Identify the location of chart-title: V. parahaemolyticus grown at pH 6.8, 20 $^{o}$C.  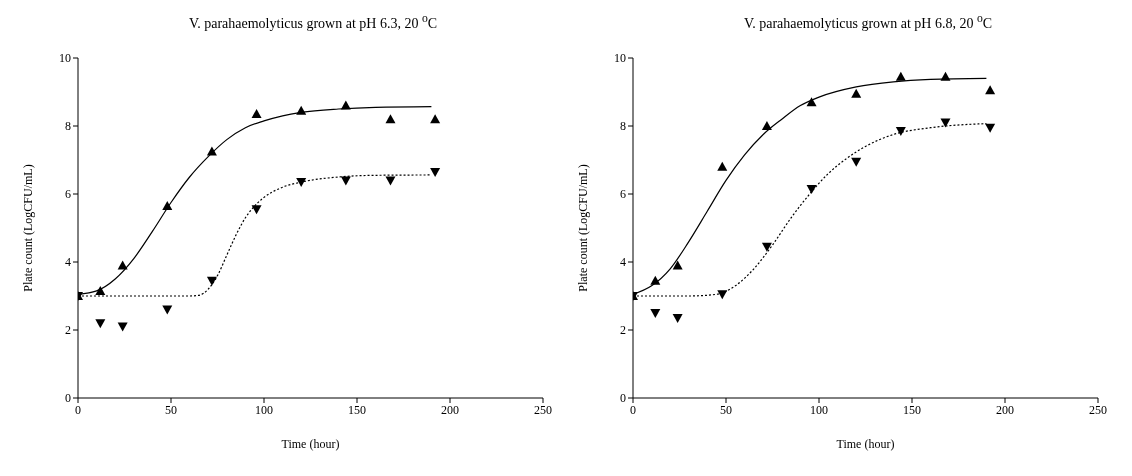
(868, 22).